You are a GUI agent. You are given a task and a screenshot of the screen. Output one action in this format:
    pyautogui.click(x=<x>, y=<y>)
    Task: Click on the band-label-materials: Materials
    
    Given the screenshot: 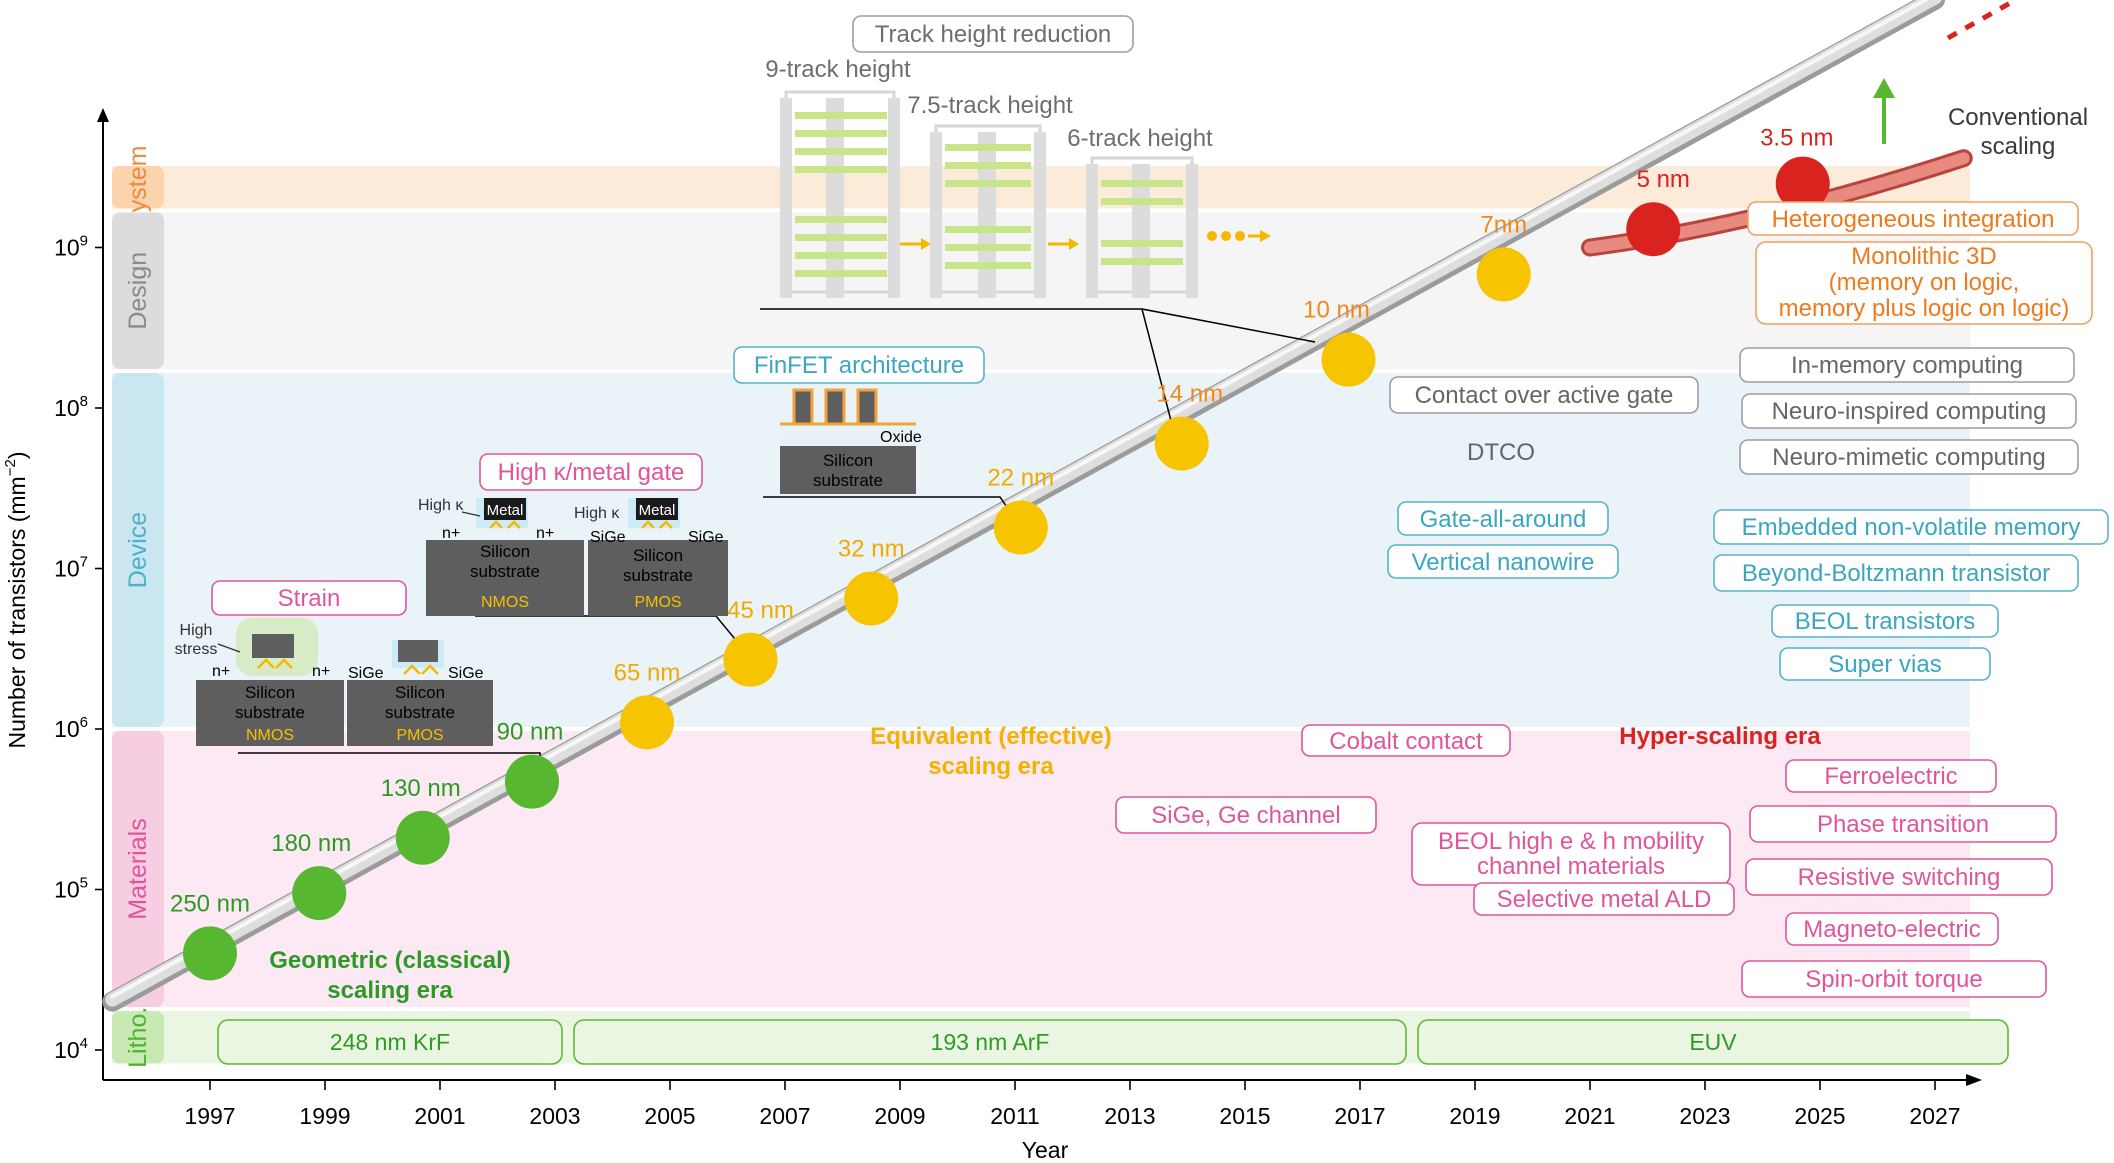 What is the action you would take?
    pyautogui.click(x=138, y=868)
    